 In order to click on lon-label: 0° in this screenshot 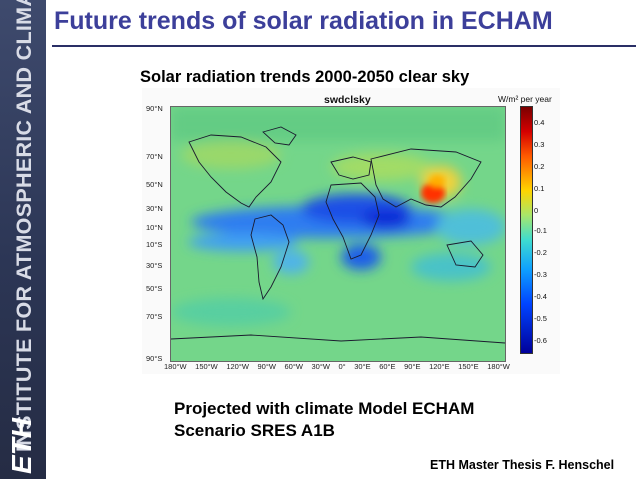, I will do `click(342, 366)`.